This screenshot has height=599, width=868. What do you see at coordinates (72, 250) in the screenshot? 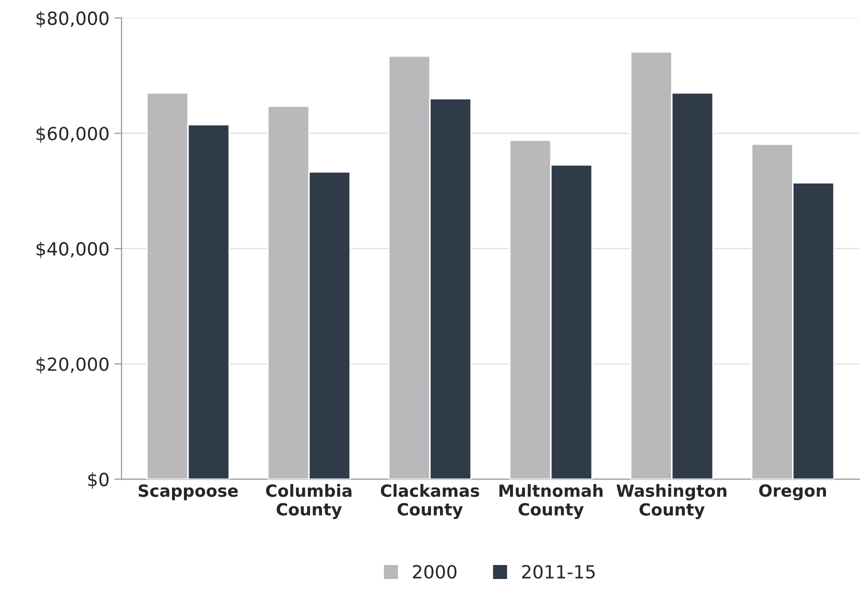
I see `y-tick-label: $40,000` at bounding box center [72, 250].